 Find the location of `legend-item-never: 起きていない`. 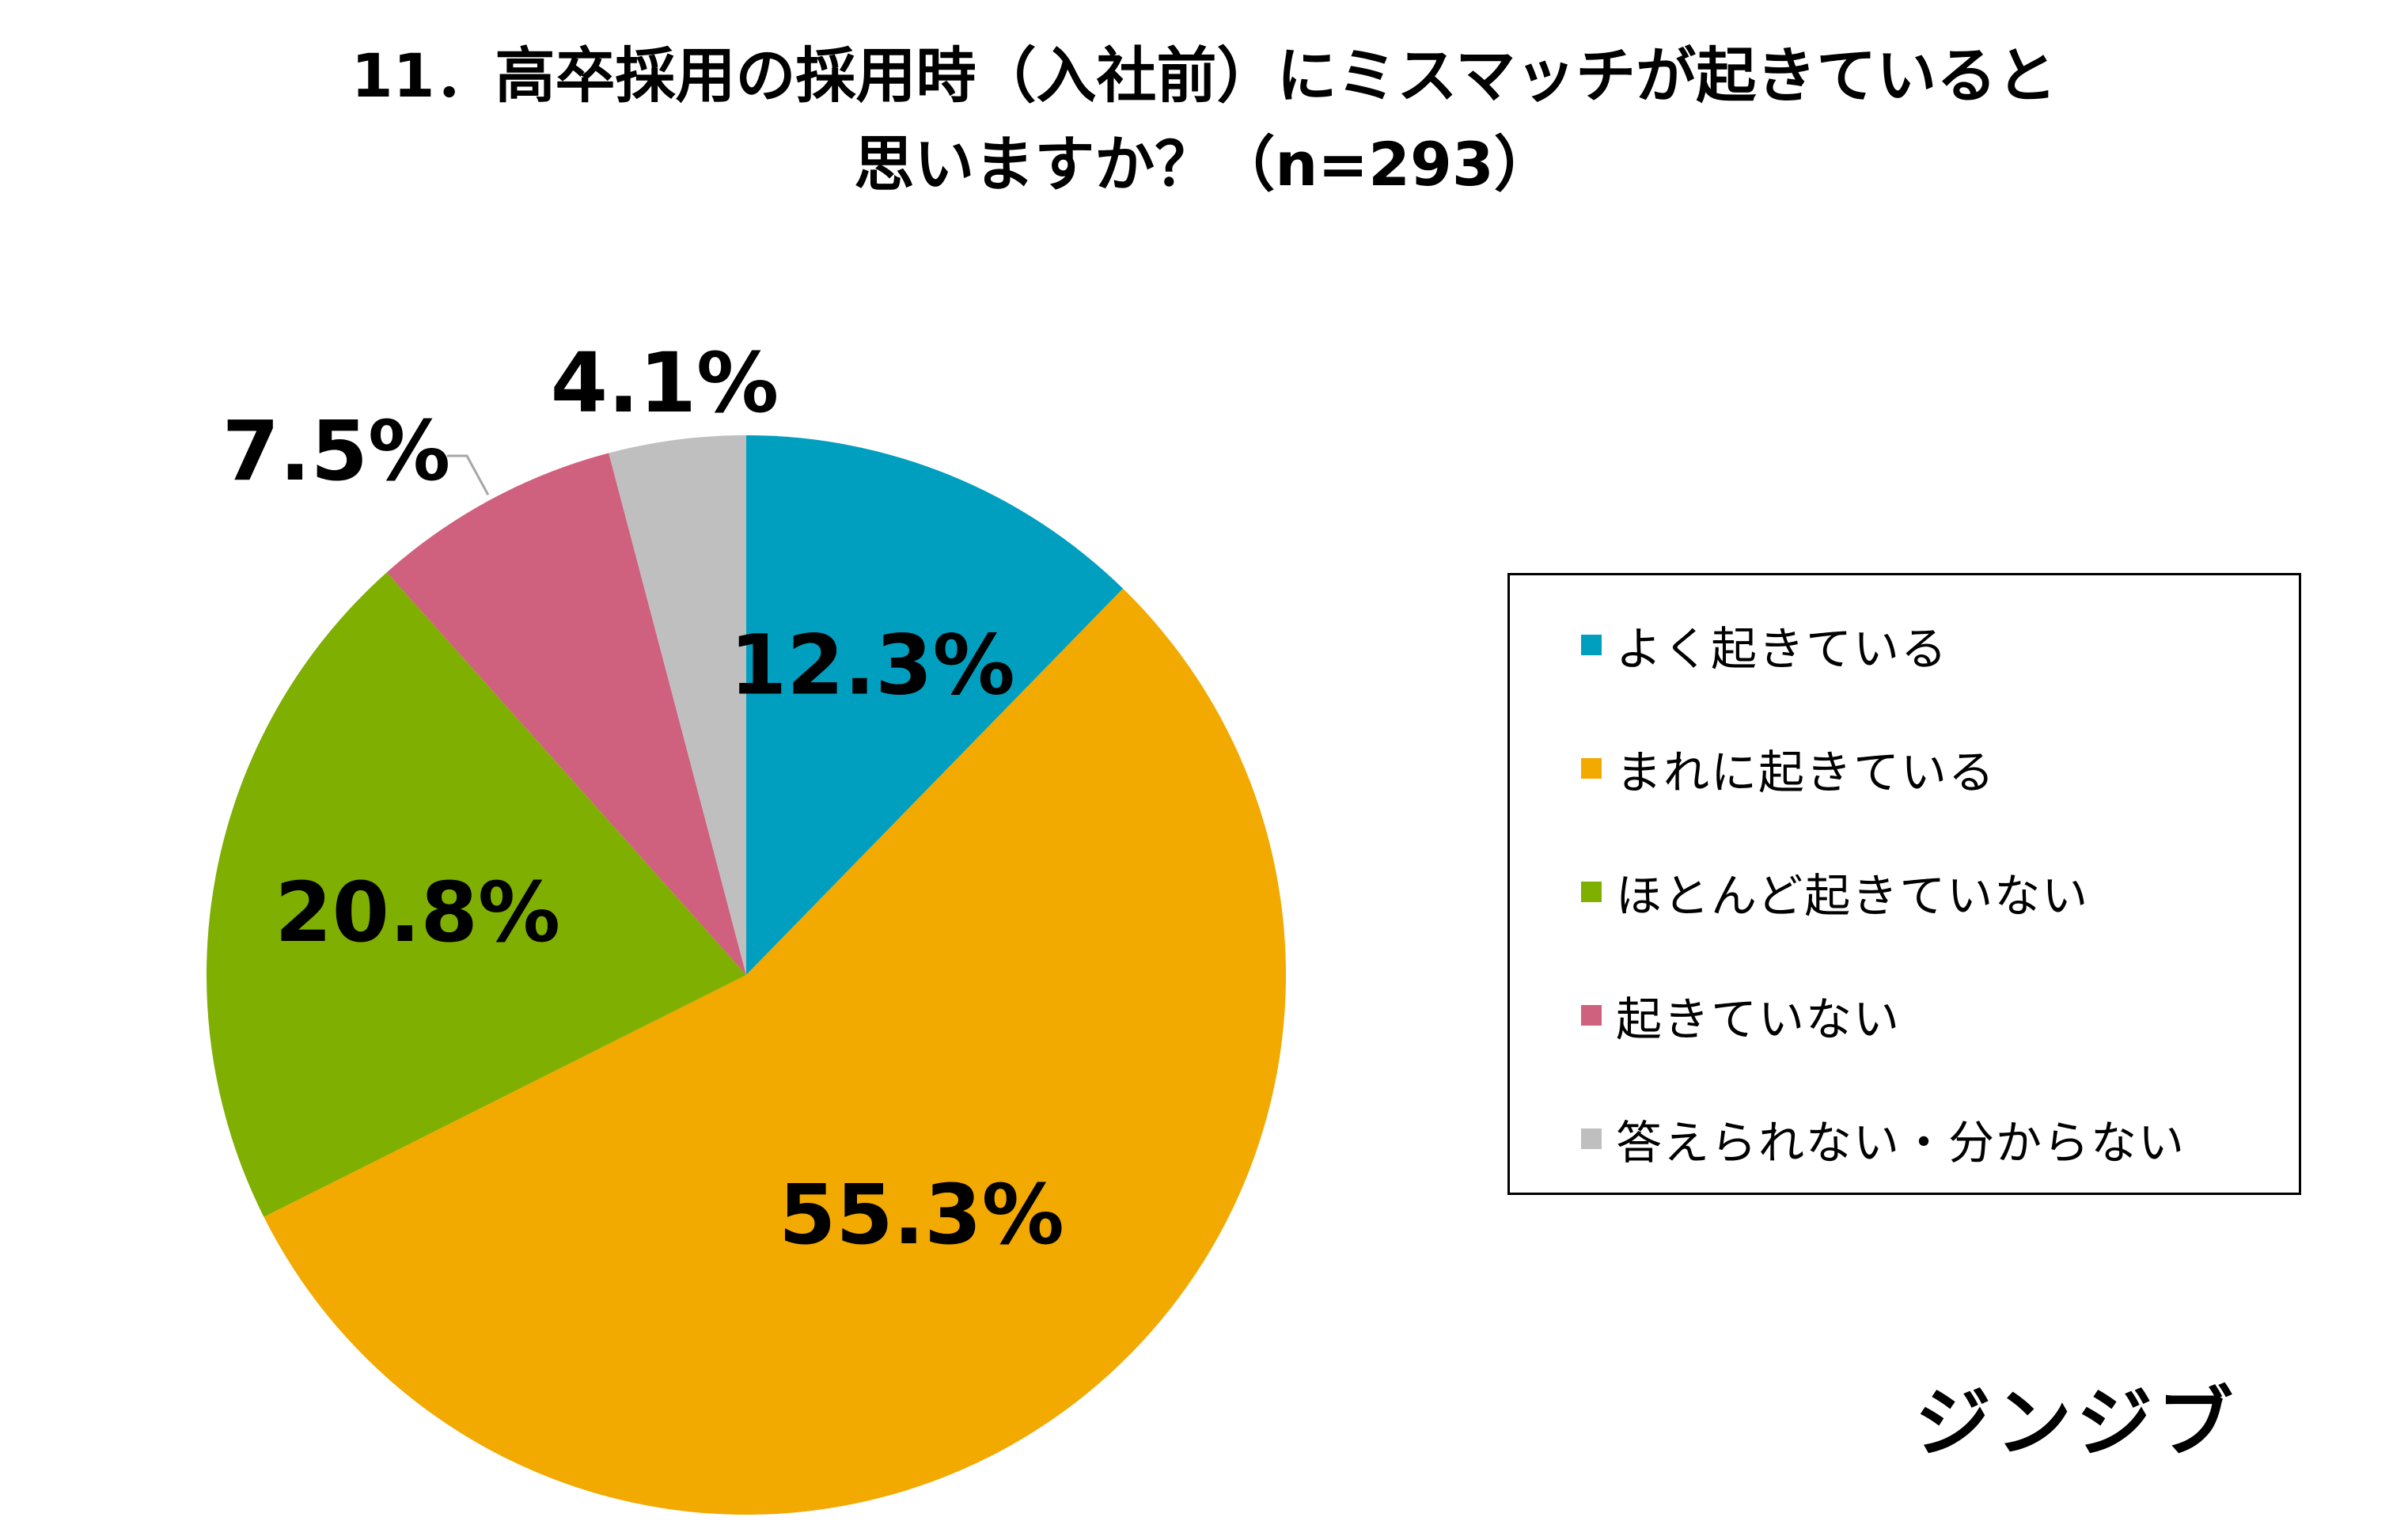

legend-item-never: 起きていない is located at coordinates (1741, 1015).